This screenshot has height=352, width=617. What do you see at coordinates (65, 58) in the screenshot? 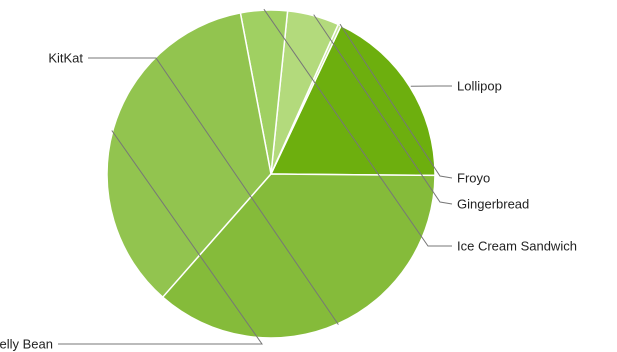
I see `slice-label-kitkat: KitKat` at bounding box center [65, 58].